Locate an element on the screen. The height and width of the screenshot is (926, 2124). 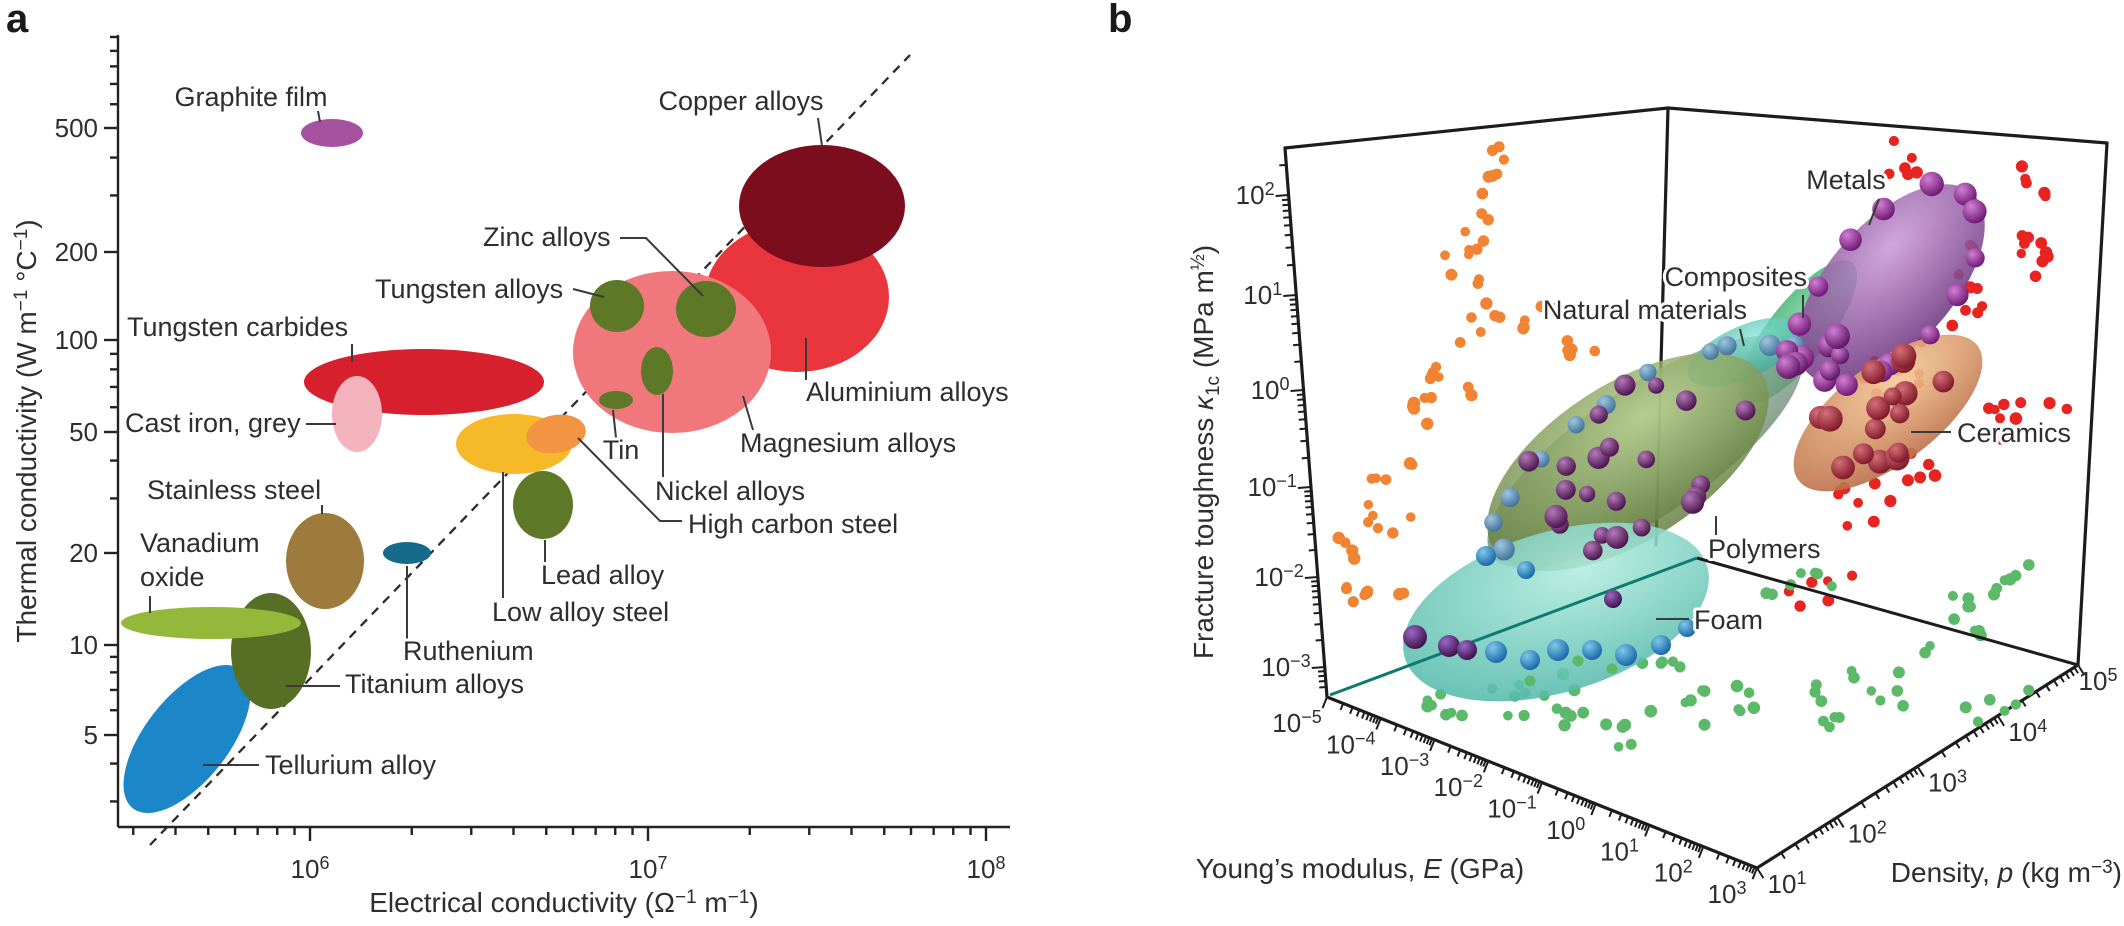
material-tungsten-alloys-label: Tungsten alloys is located at coordinates (469, 289).